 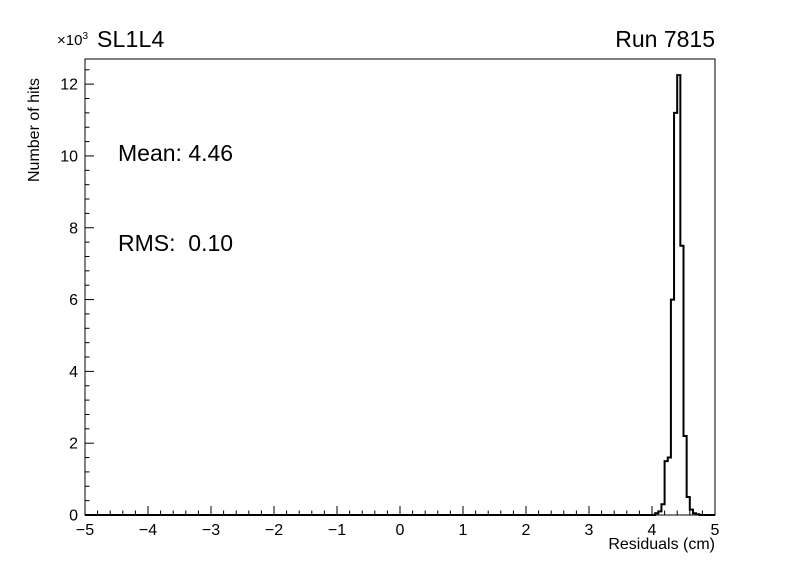 What do you see at coordinates (148, 530) in the screenshot?
I see `x-tick-label: −4` at bounding box center [148, 530].